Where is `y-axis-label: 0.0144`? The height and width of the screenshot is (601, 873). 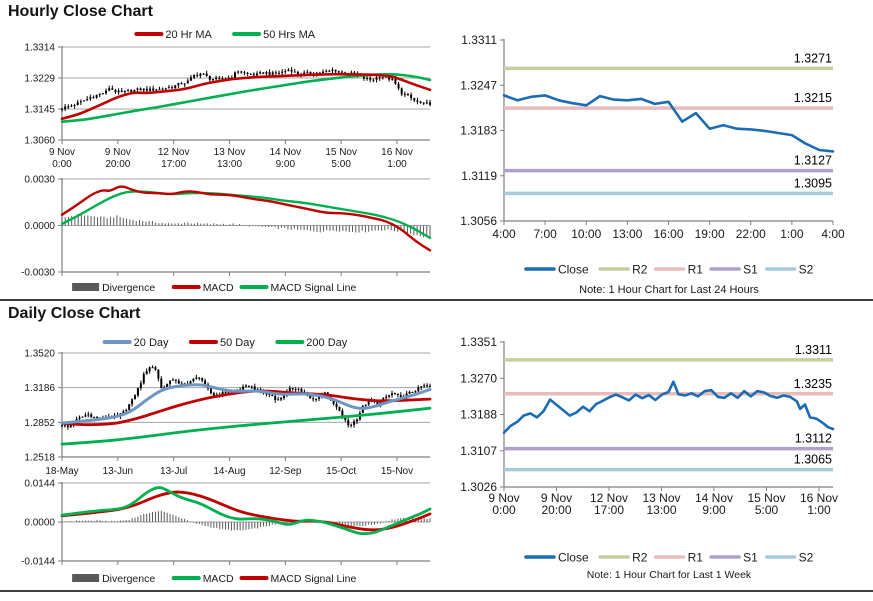
y-axis-label: 0.0144 is located at coordinates (39, 484).